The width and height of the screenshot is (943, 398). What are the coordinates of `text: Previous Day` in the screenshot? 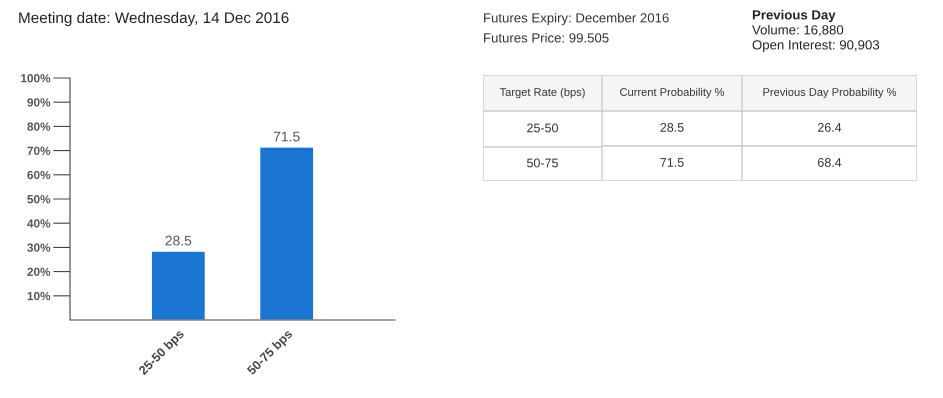 It's located at (794, 16).